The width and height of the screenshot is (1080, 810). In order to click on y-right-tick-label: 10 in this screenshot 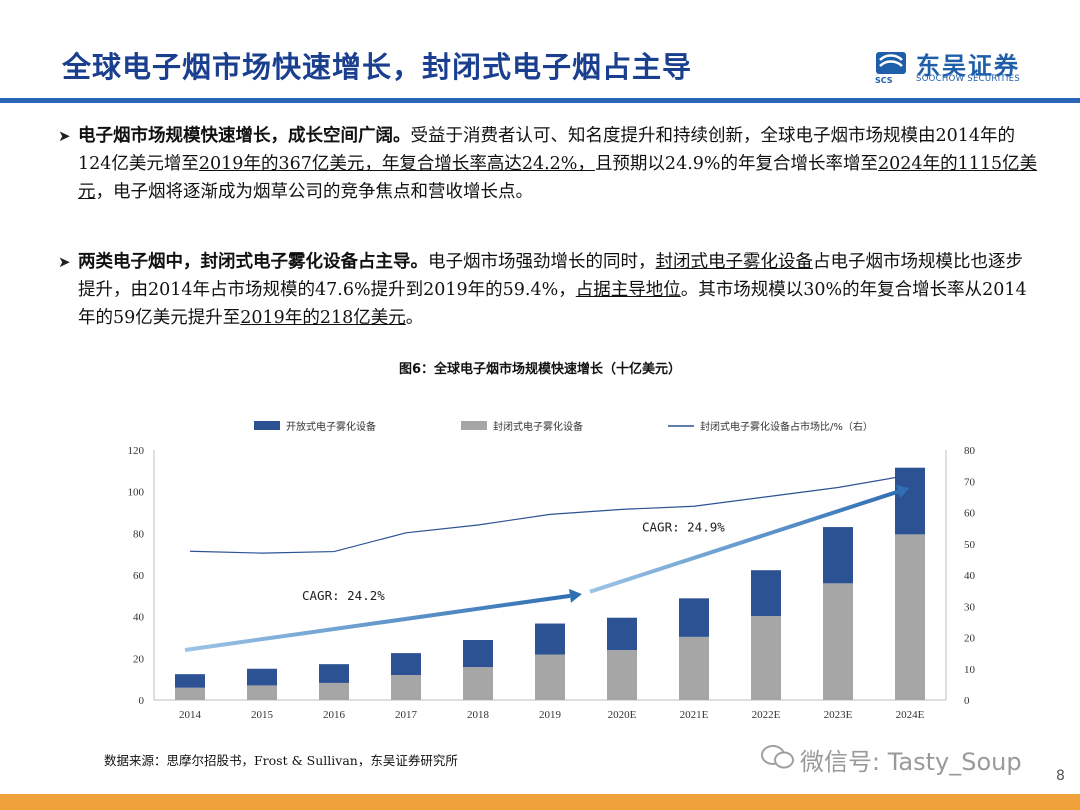, I will do `click(970, 670)`.